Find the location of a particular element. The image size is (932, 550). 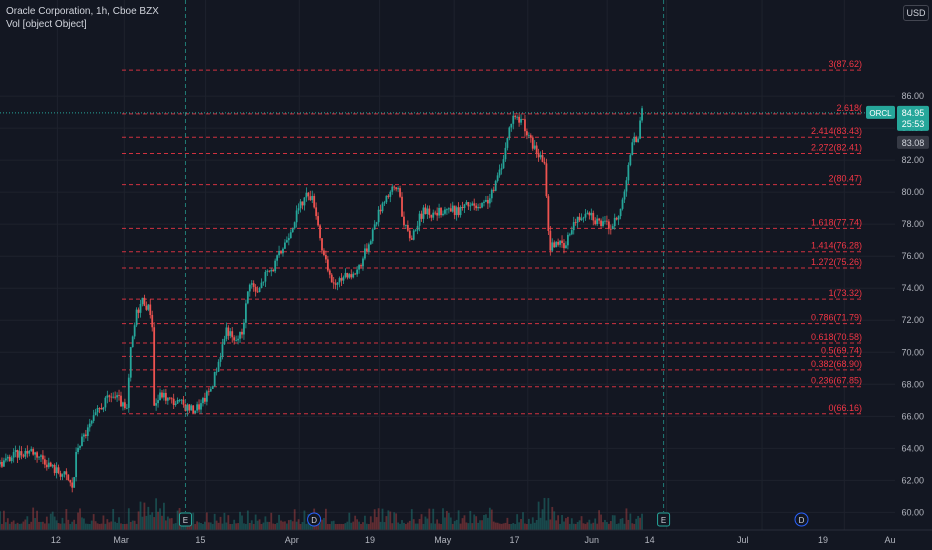

time-tick-label: Jun is located at coordinates (592, 540).